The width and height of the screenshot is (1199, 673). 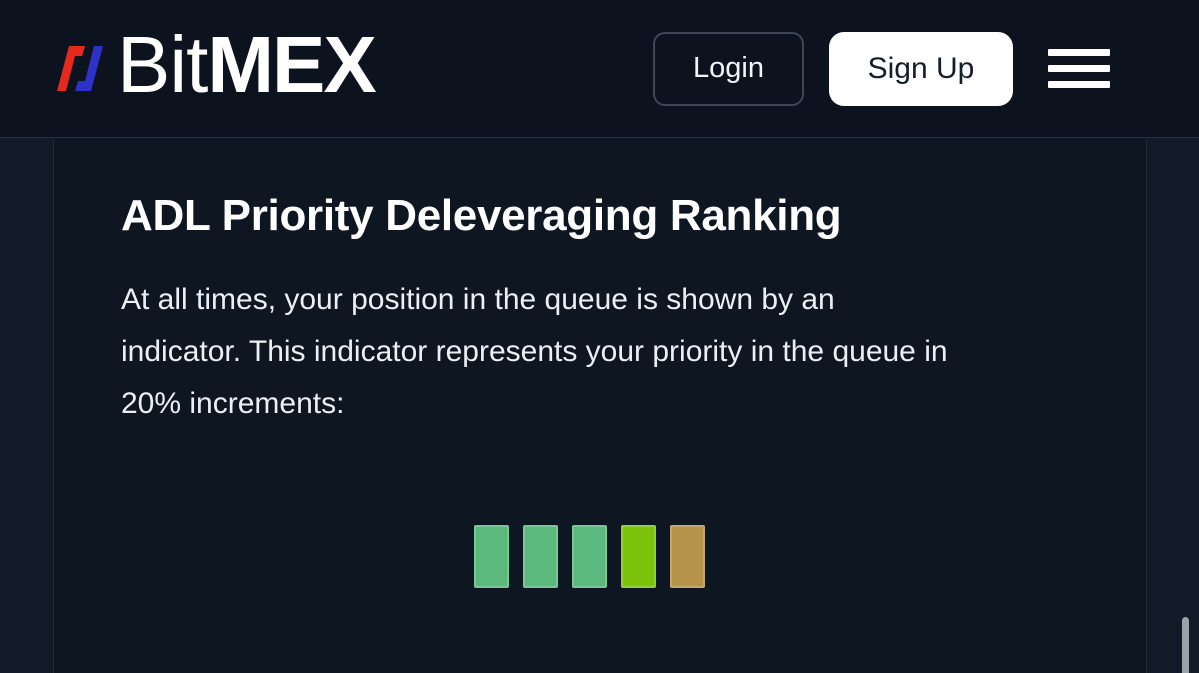 I want to click on bitmex-logo-icon, so click(x=80, y=68).